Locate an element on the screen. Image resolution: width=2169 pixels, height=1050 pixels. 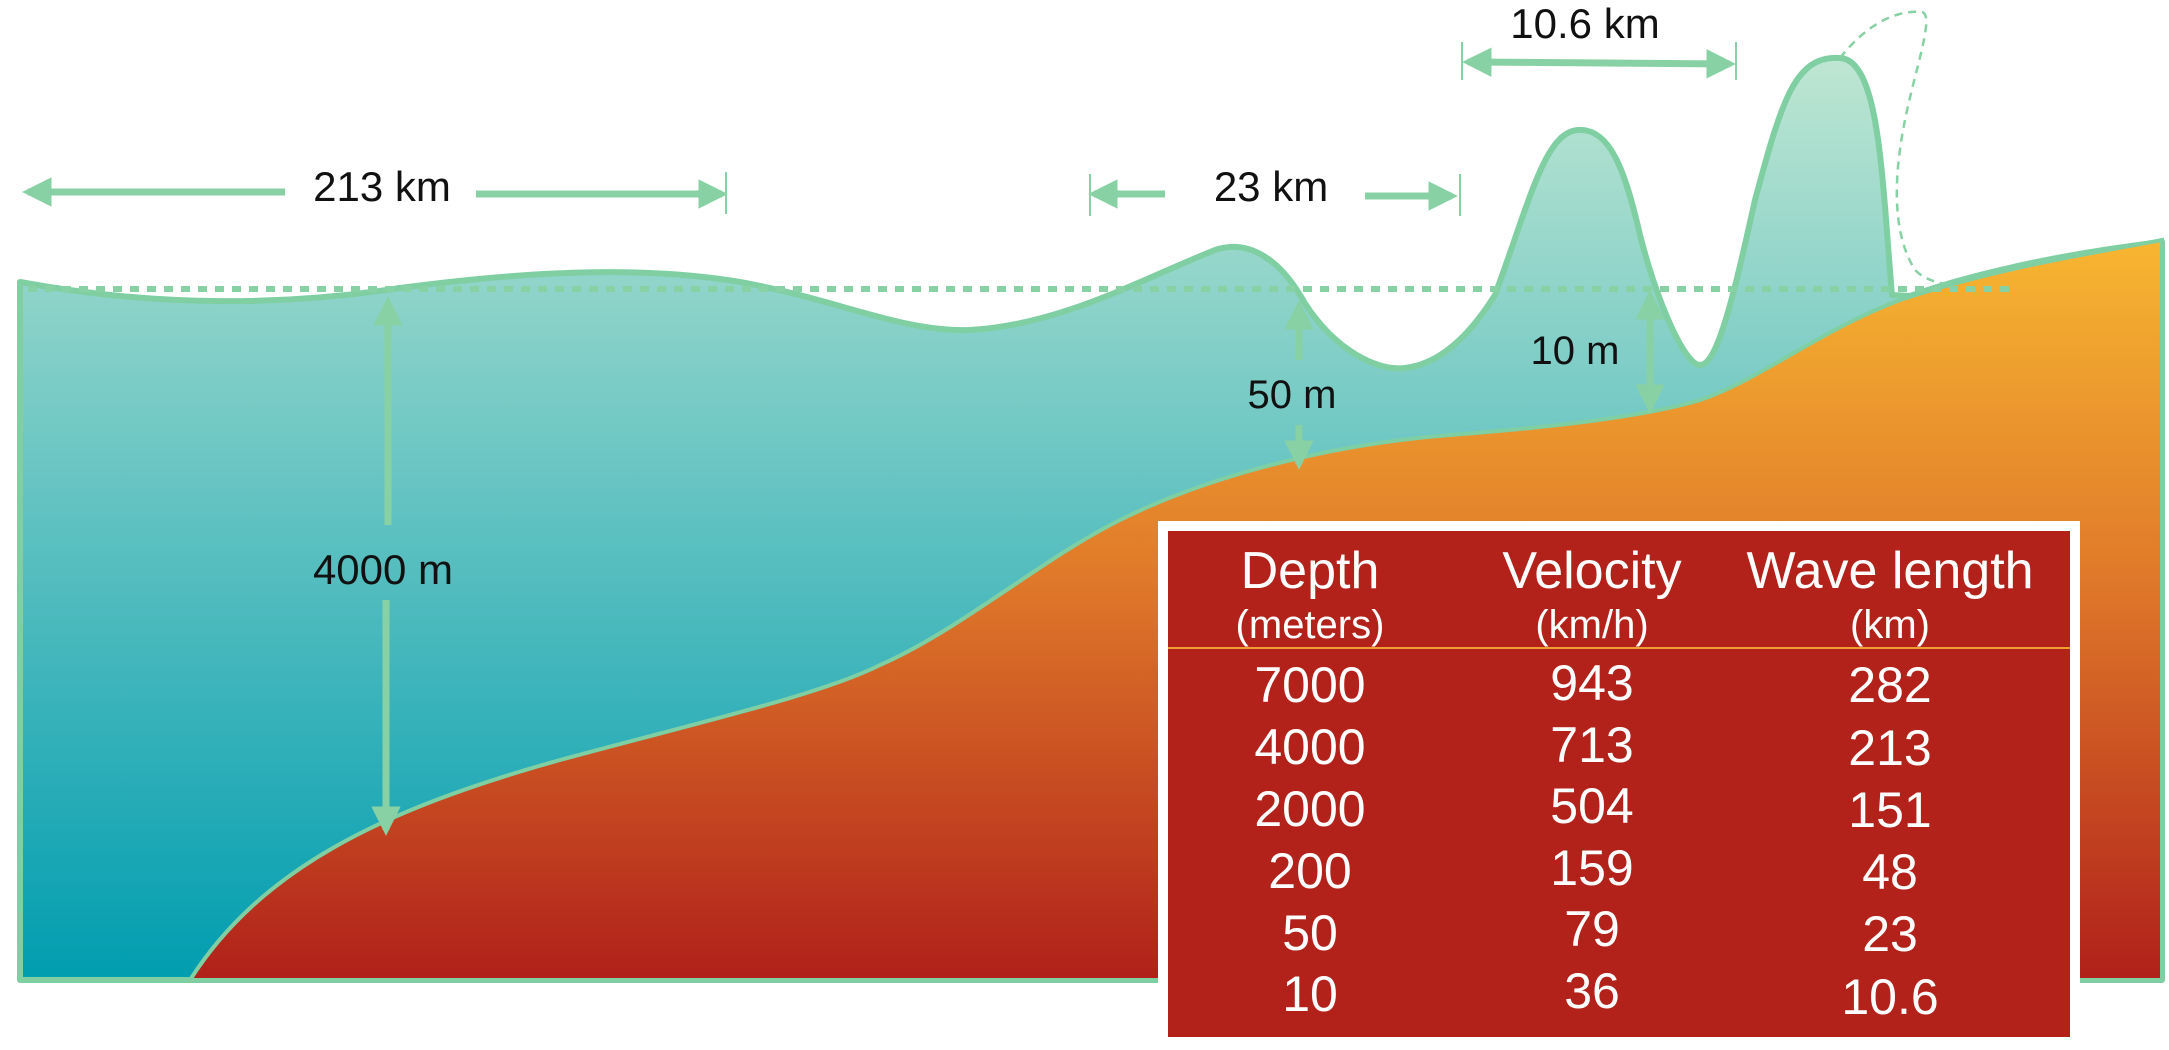
depth-label-shallow: 10 m is located at coordinates (1575, 351).